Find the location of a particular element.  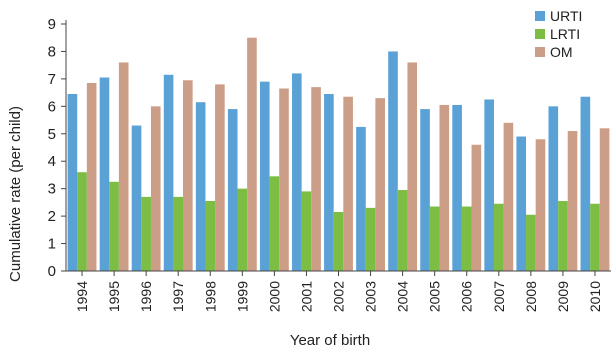

bar-urti-2003 is located at coordinates (361, 199).